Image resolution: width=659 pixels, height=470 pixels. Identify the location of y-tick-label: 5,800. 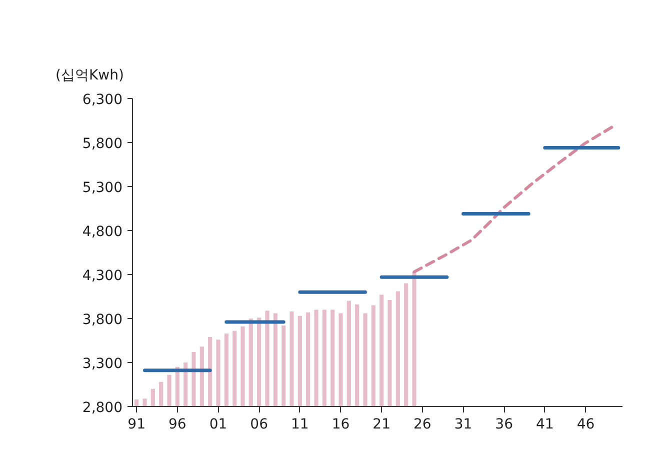
(102, 144).